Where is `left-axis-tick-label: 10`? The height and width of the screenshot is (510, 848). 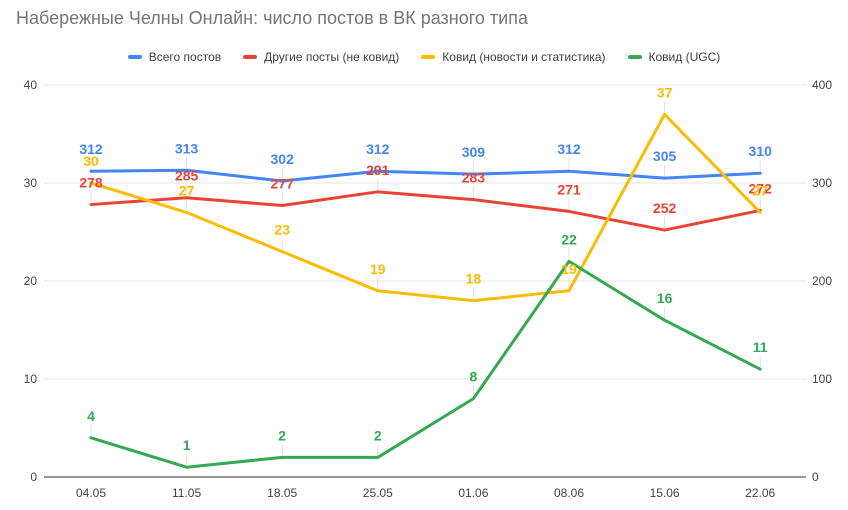 left-axis-tick-label: 10 is located at coordinates (31, 379).